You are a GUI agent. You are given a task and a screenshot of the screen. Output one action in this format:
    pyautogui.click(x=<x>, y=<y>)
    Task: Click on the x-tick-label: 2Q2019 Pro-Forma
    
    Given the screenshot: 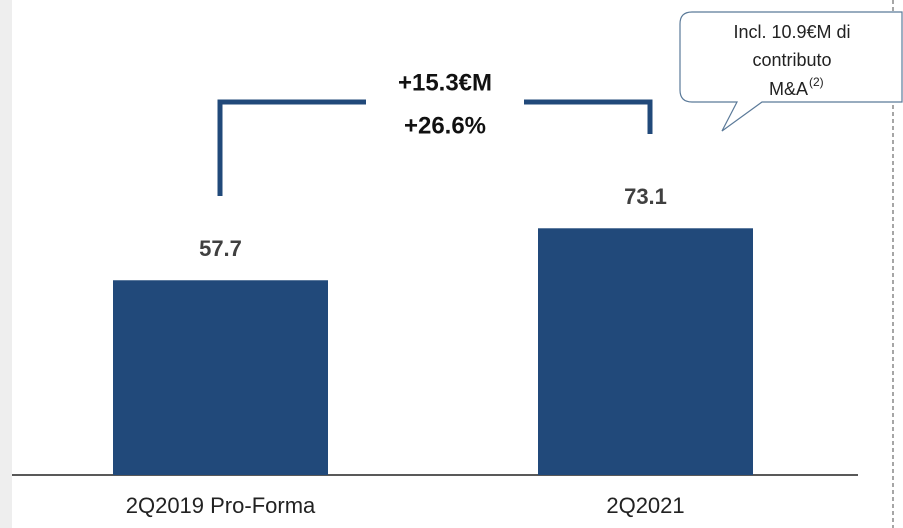 What is the action you would take?
    pyautogui.click(x=221, y=505)
    